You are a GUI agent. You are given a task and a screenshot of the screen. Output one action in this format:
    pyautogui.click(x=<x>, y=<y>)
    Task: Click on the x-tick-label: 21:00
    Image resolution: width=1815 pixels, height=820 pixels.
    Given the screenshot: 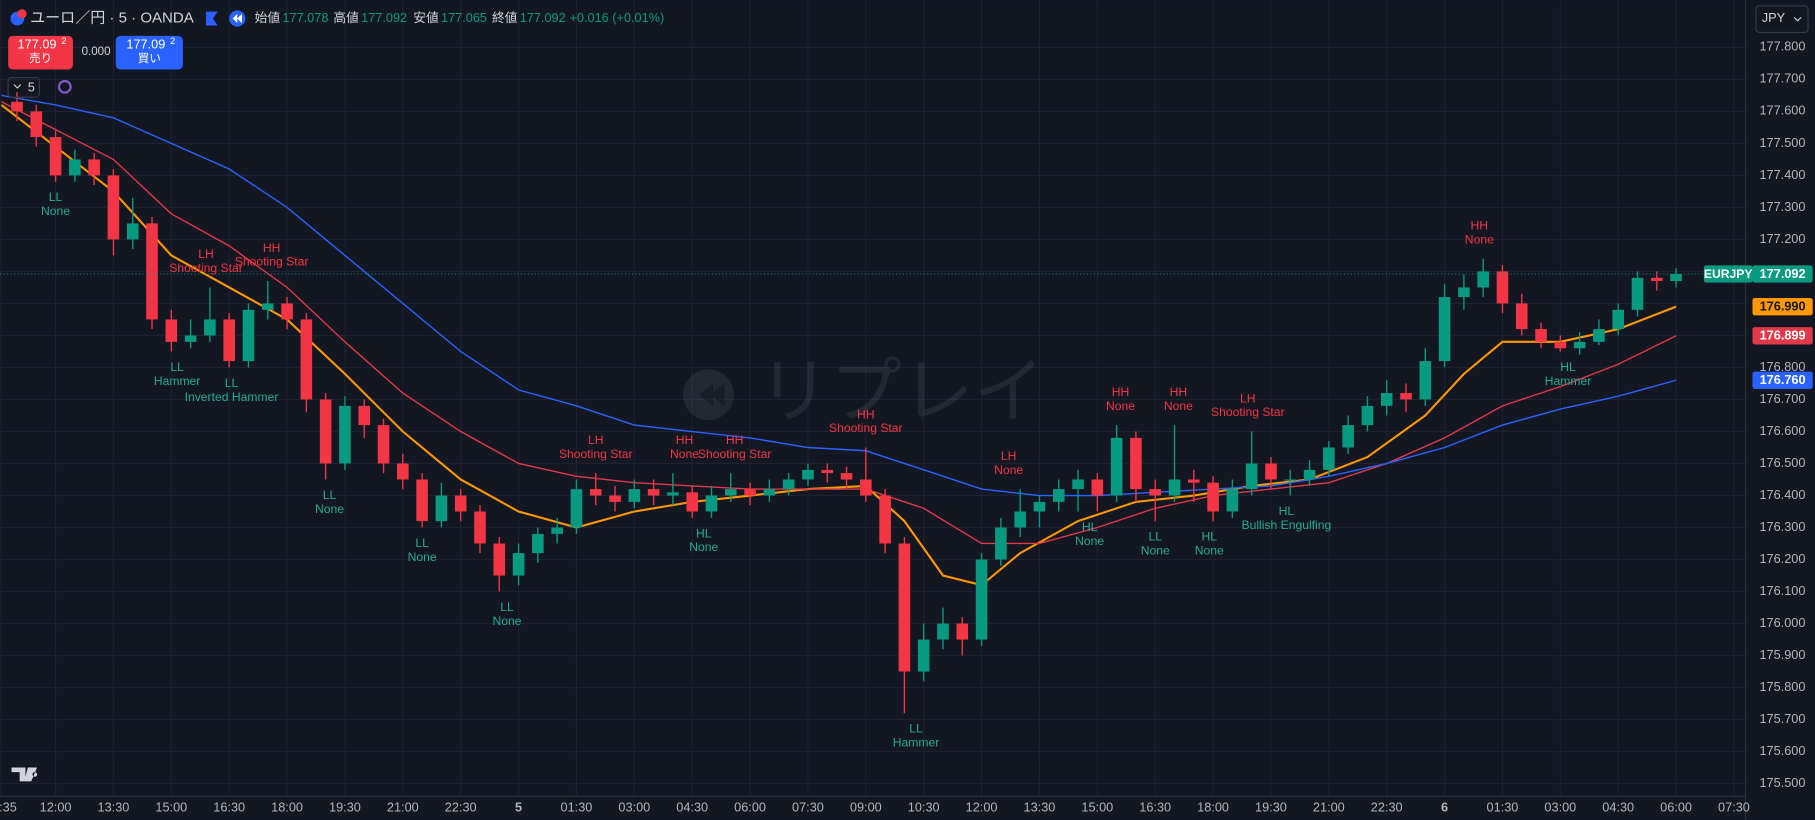 What is the action you would take?
    pyautogui.click(x=1329, y=806)
    